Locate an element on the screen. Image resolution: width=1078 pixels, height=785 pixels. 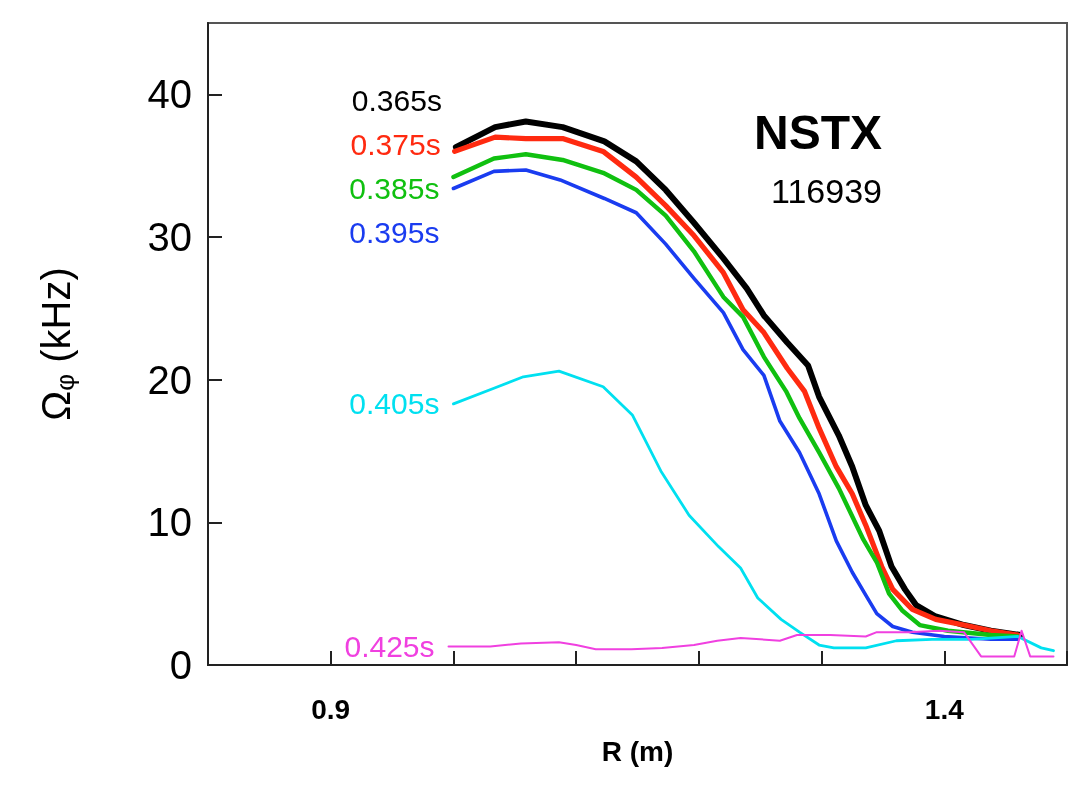
x-tick-label: 0.9 is located at coordinates (331, 709).